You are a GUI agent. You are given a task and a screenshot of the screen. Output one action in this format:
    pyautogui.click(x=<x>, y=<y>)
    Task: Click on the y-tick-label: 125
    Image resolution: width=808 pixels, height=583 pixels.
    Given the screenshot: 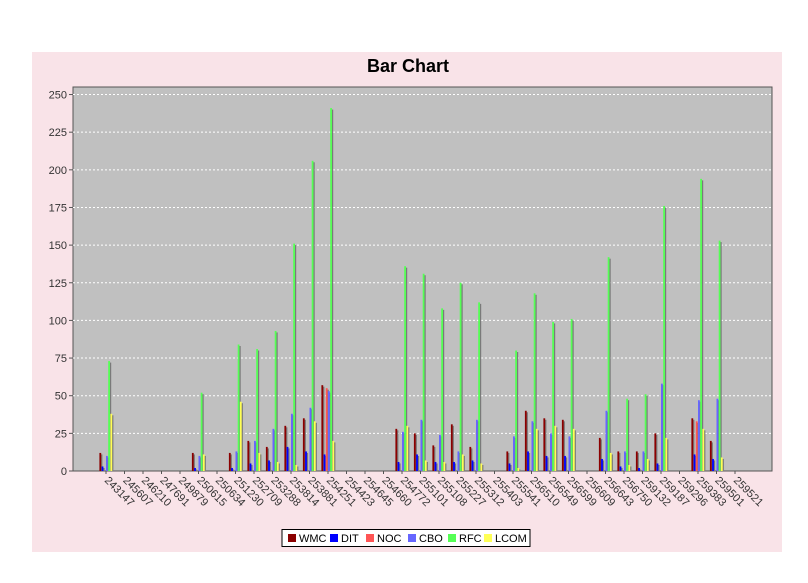 What is the action you would take?
    pyautogui.click(x=58, y=284)
    